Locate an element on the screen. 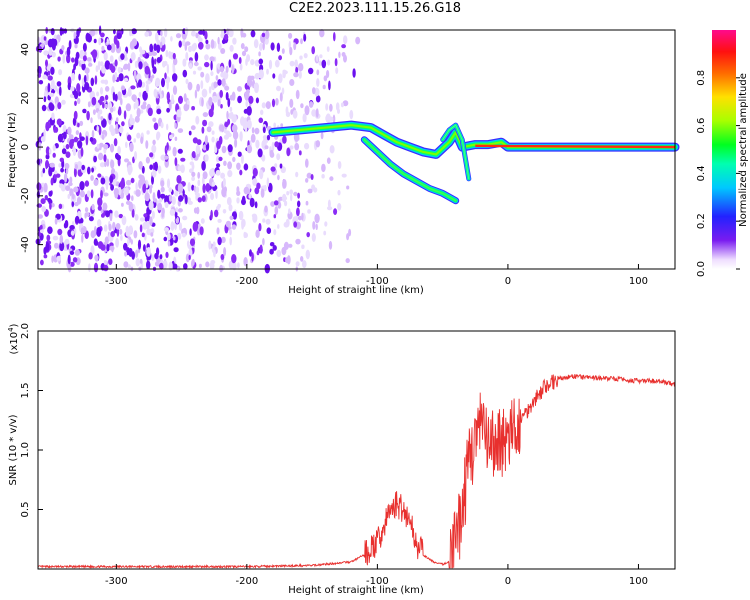 This screenshot has height=600, width=750. y-tick-label: -40 is located at coordinates (25, 244).